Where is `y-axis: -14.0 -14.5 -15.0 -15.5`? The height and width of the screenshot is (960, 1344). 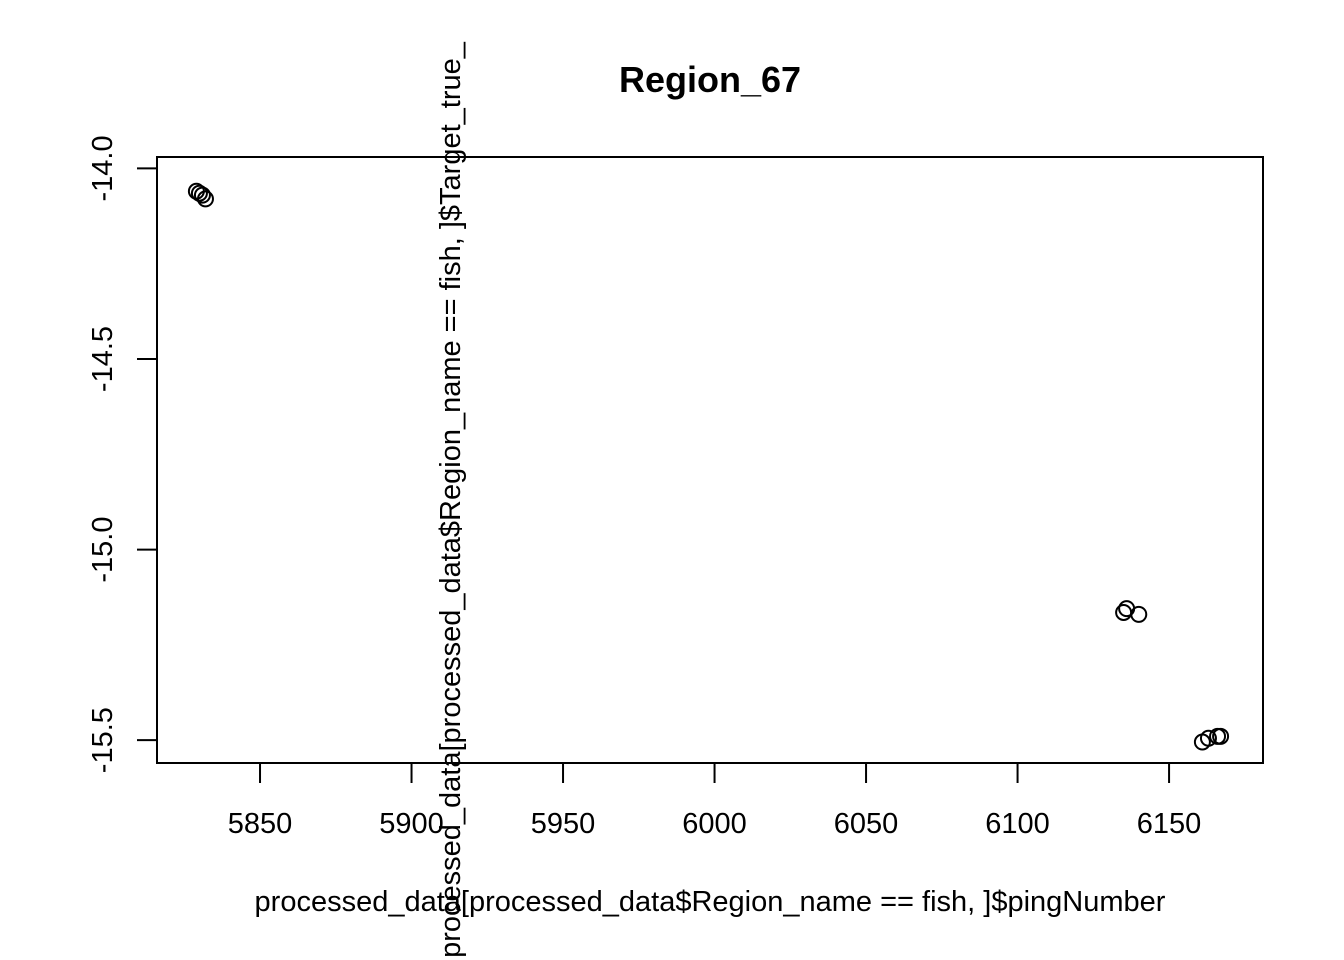
y-axis: -14.0 -14.5 -15.0 -15.5 is located at coordinates (122, 454).